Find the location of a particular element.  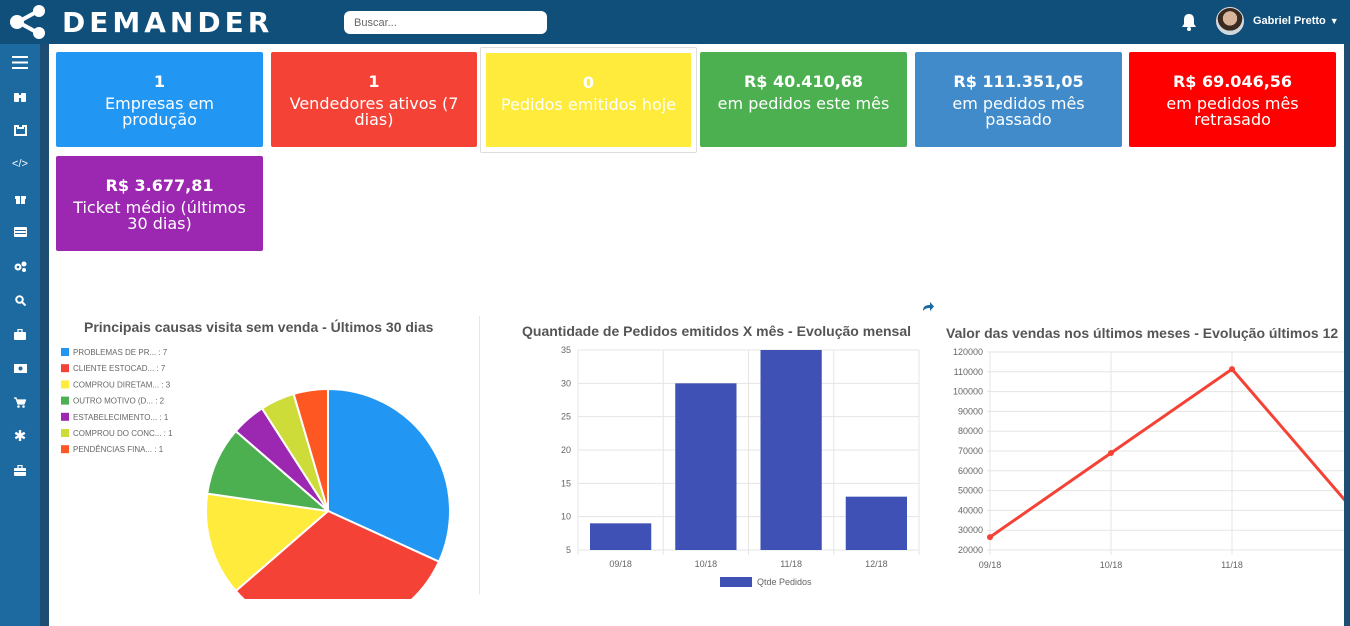

search-icon is located at coordinates (20, 300).